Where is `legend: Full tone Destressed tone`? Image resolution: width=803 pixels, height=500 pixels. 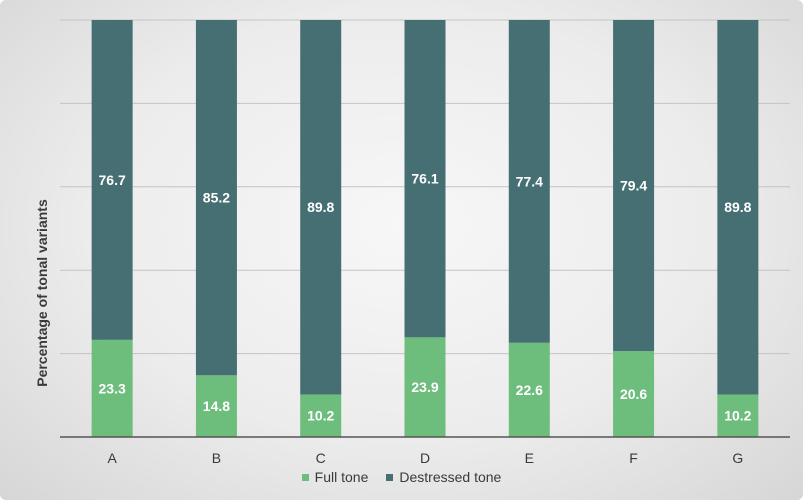 legend: Full tone Destressed tone is located at coordinates (401, 477).